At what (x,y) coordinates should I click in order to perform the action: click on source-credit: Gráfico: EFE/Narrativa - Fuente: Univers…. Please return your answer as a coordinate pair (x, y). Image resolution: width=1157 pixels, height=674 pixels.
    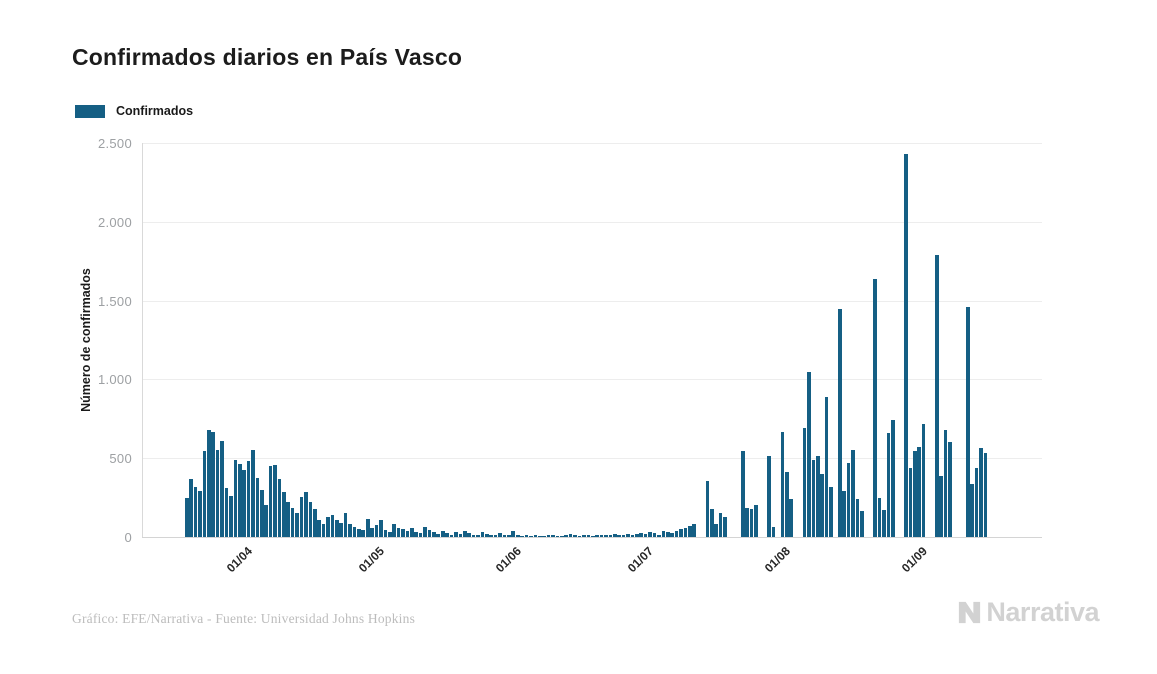
    Looking at the image, I should click on (244, 618).